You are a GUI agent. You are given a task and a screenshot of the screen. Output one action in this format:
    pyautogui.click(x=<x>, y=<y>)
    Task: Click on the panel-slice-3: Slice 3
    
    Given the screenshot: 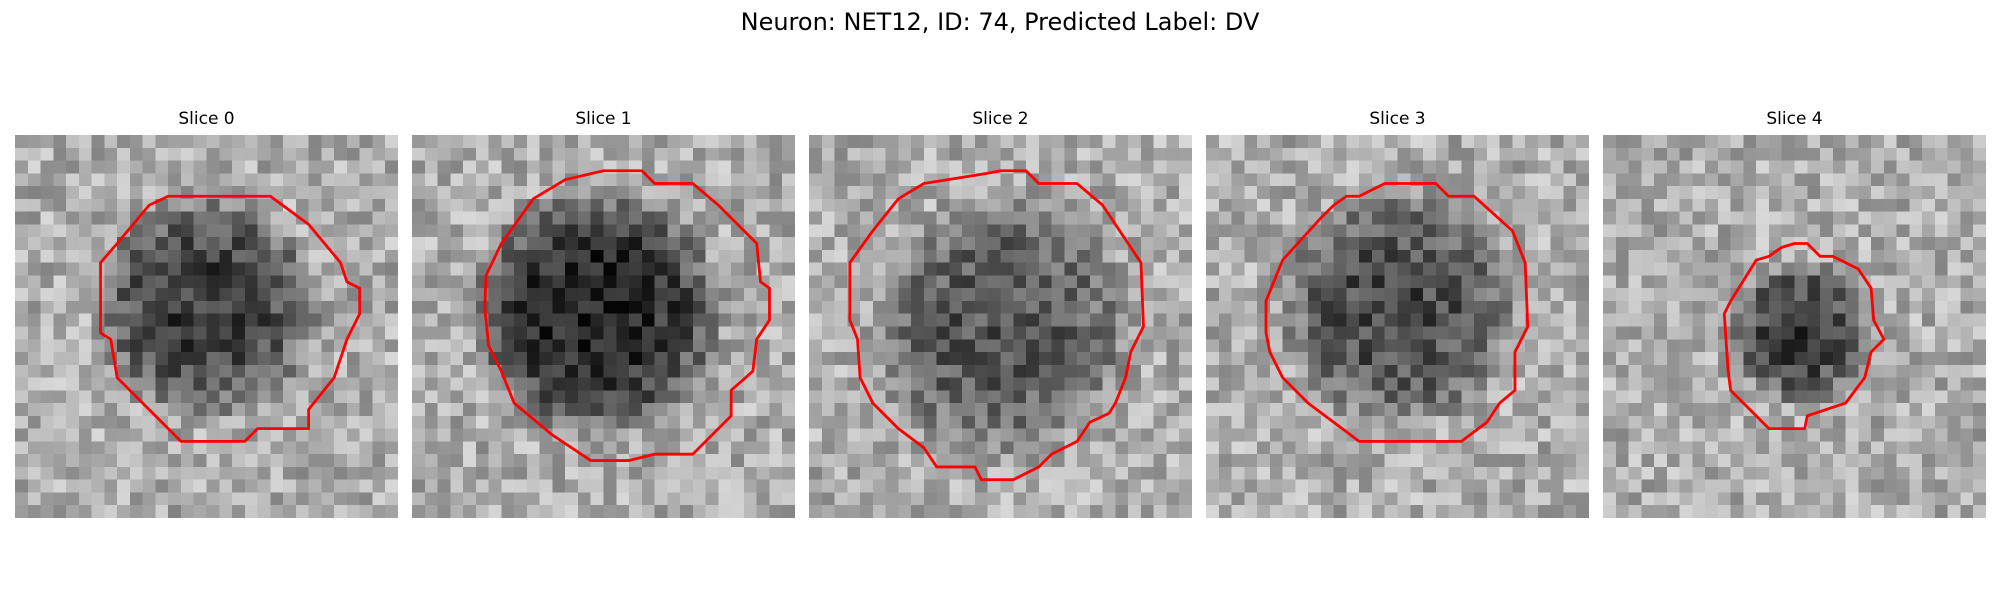 What is the action you would take?
    pyautogui.click(x=1397, y=313)
    